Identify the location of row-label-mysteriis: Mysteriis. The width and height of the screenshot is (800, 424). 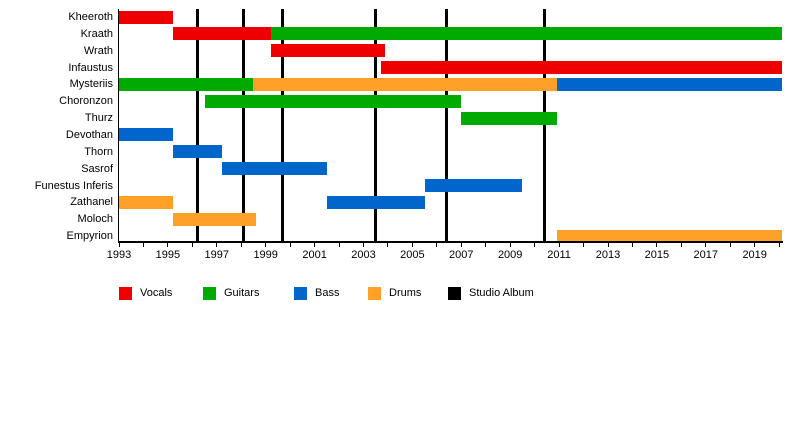
(91, 84).